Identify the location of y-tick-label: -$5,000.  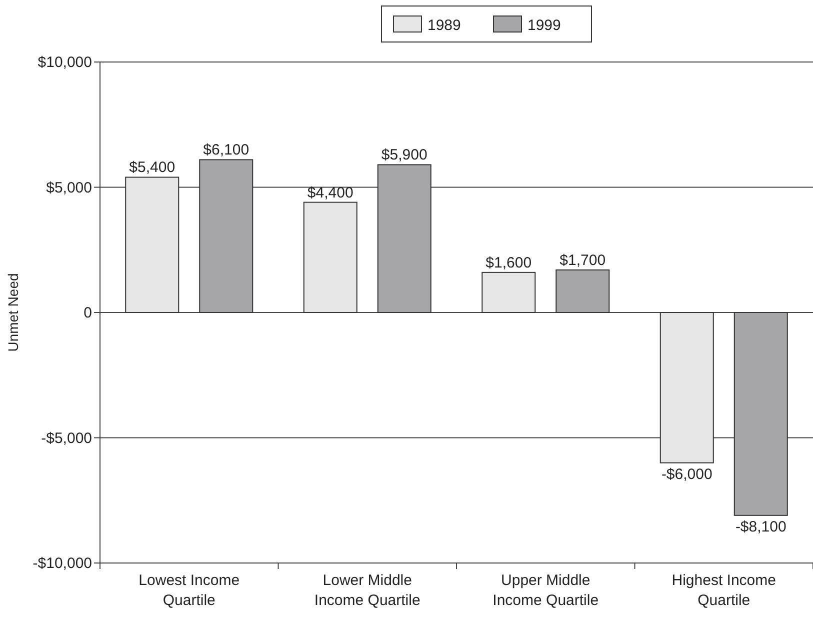
(66, 438).